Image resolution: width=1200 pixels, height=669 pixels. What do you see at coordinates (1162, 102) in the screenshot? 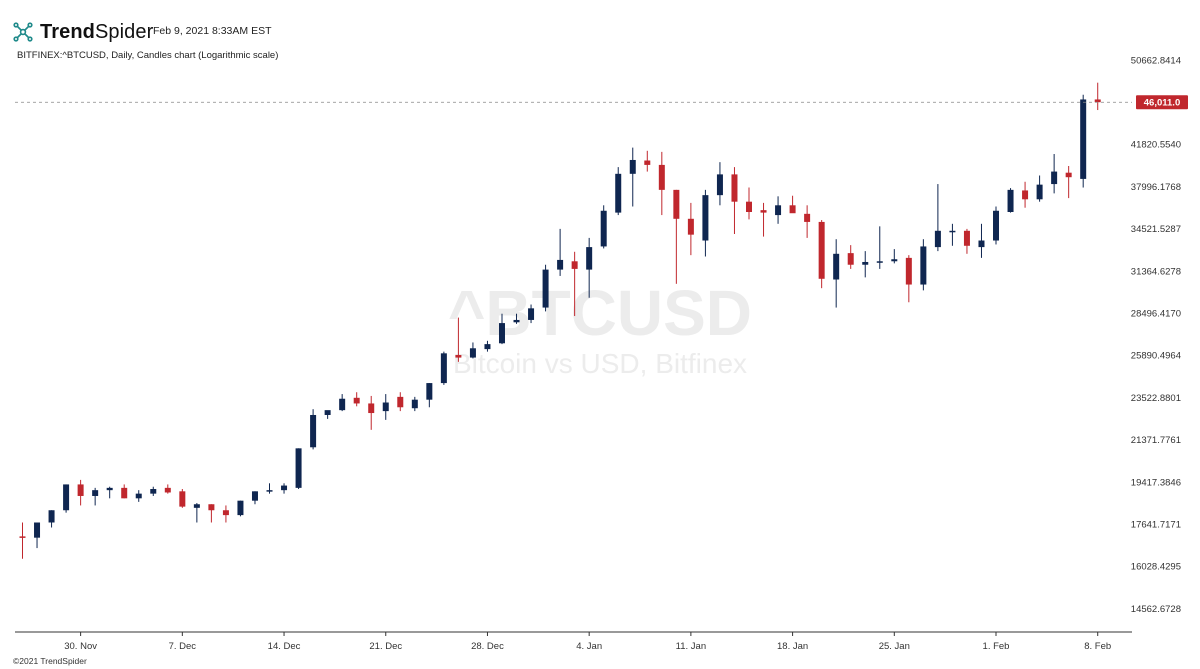
I see `current-price-tag: 46,011.0` at bounding box center [1162, 102].